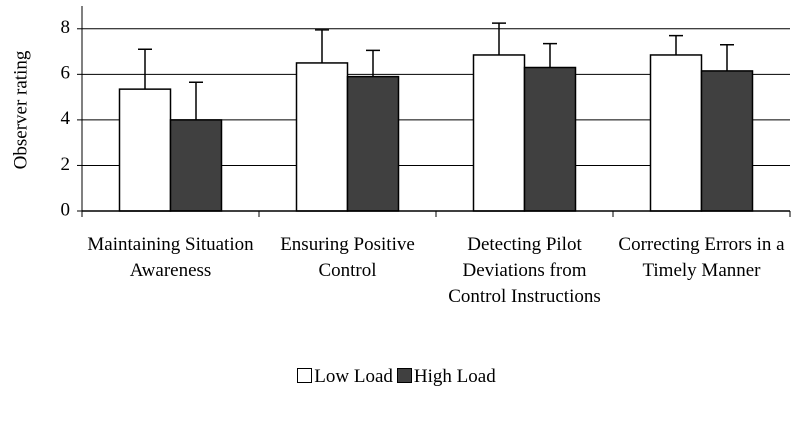 The width and height of the screenshot is (793, 421). Describe the element at coordinates (454, 376) in the screenshot. I see `legend-label: High Load` at that location.